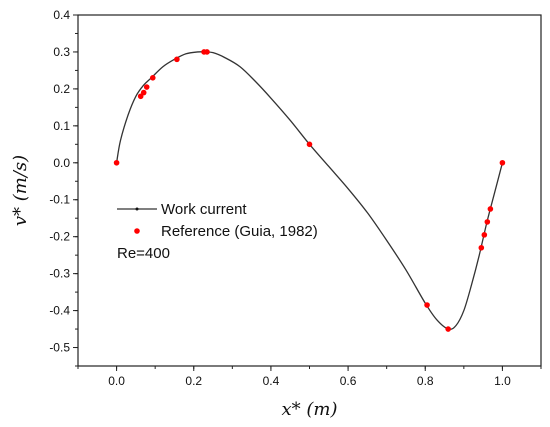 Image resolution: width=550 pixels, height=427 pixels. I want to click on y-tick-label: -0.3, so click(59, 274).